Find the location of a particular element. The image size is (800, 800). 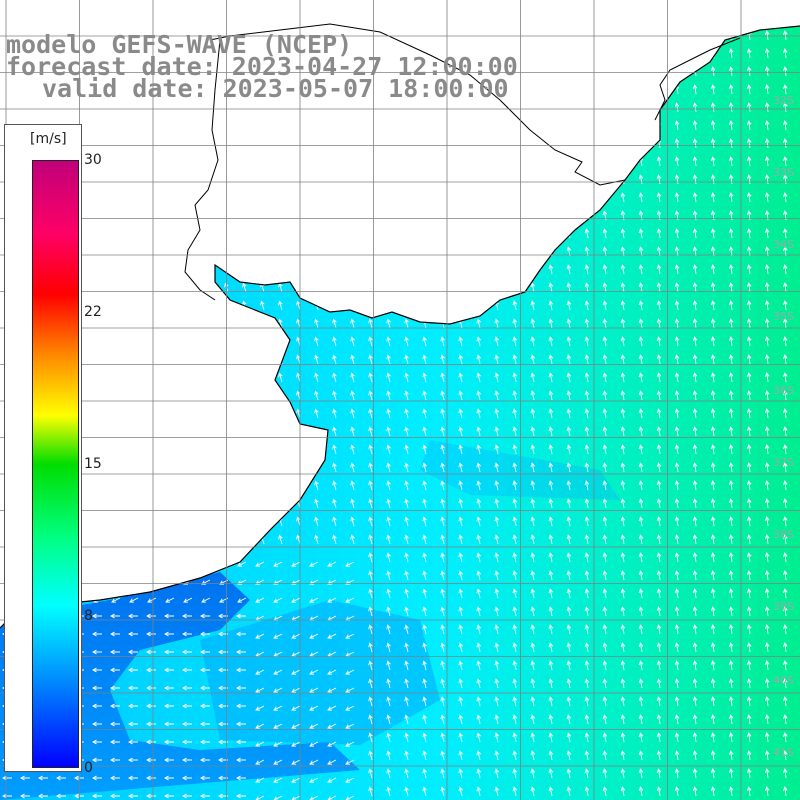

lagoon-outline is located at coordinates (697, 79).